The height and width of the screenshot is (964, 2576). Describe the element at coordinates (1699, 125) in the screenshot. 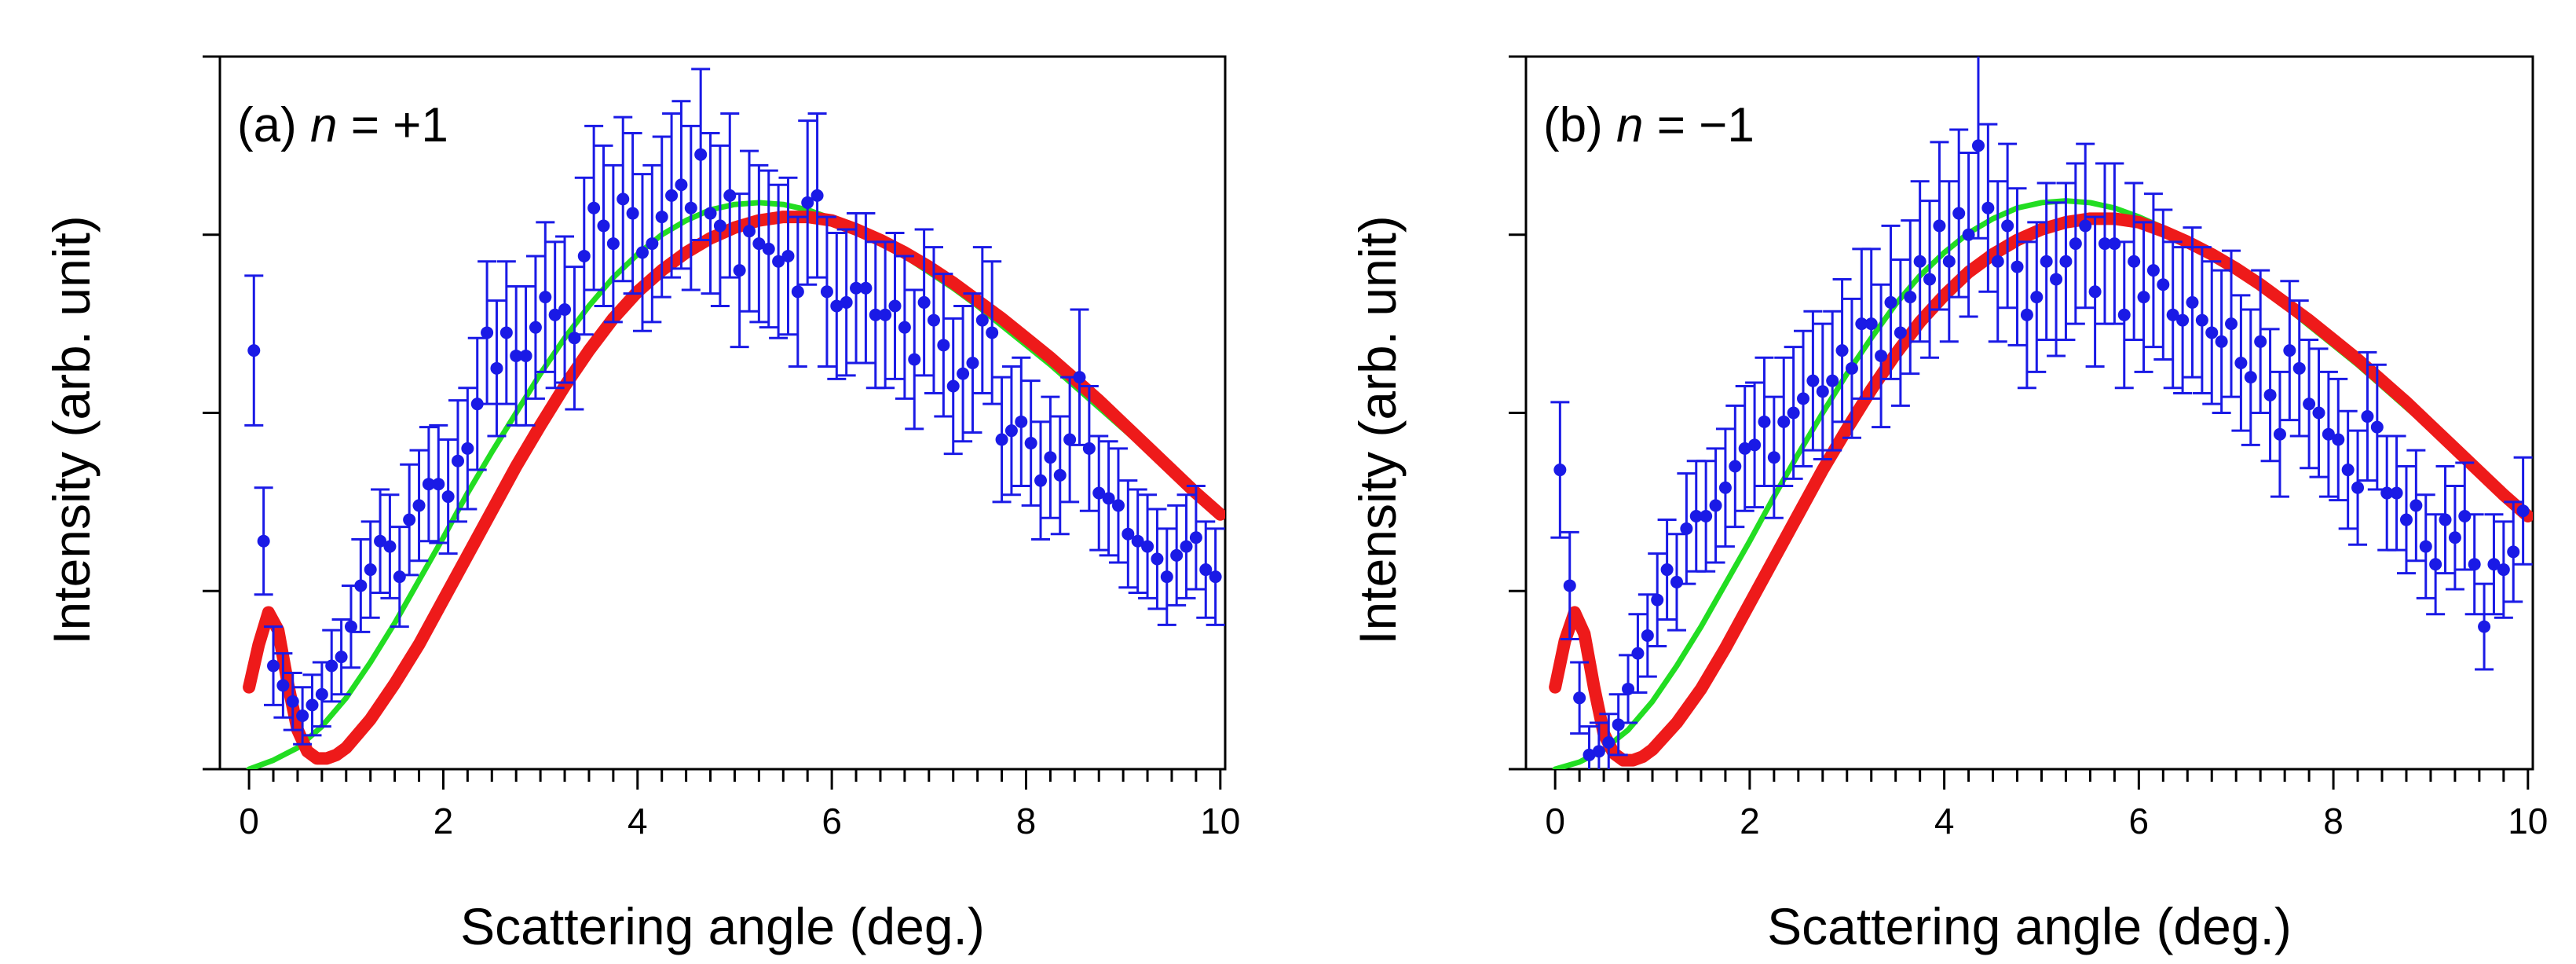

I see `panel-label-value: = −1` at that location.